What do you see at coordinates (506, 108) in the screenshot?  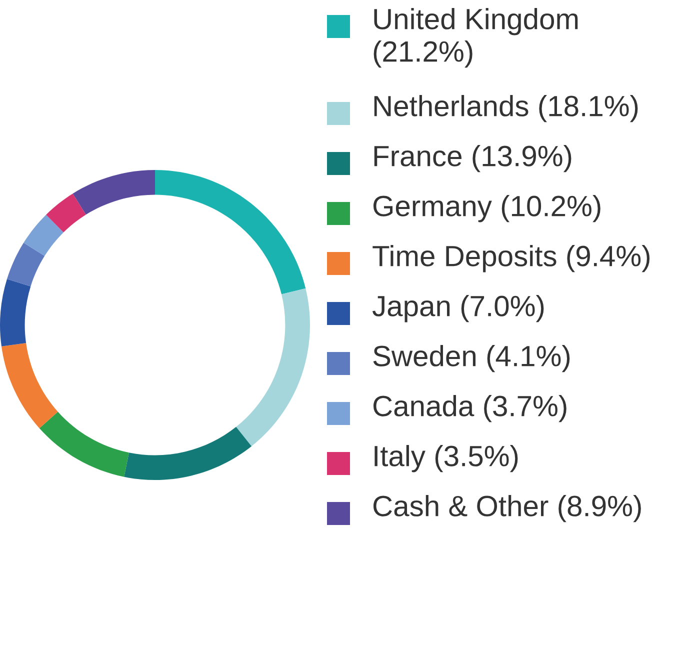 I see `legend-label: Netherlands (18.1%)` at bounding box center [506, 108].